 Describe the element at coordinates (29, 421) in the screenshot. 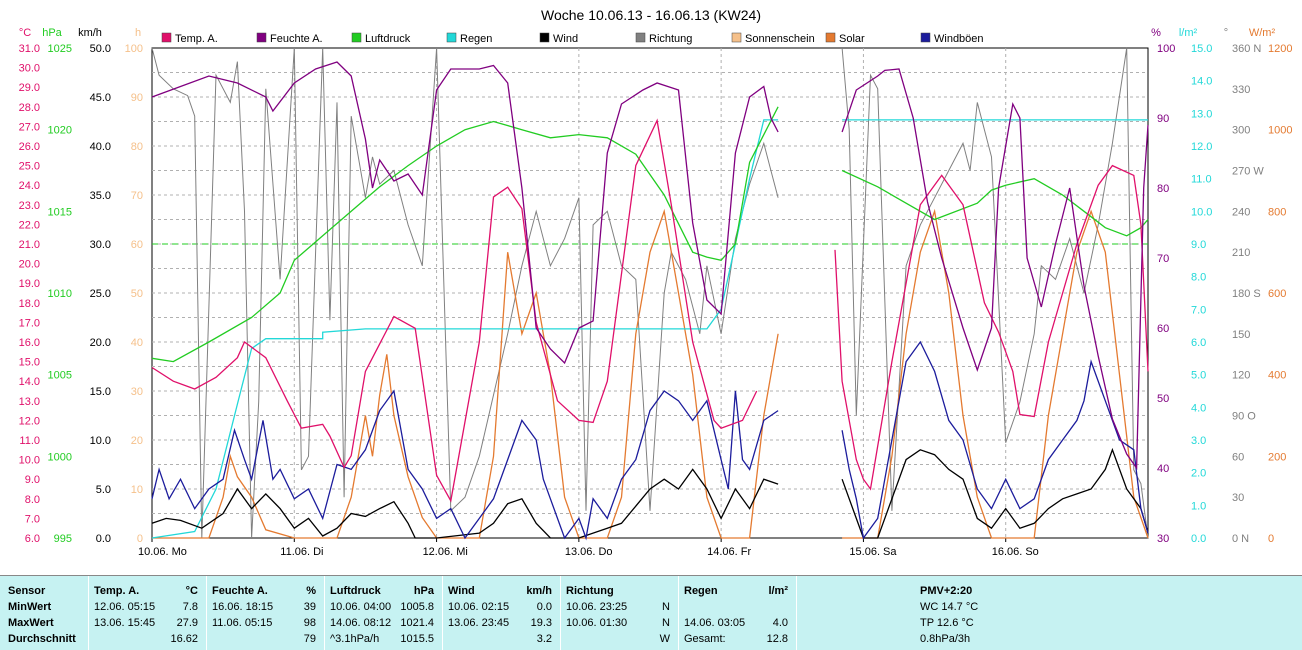

I see `temp-axis-tick-label: 12.0` at that location.